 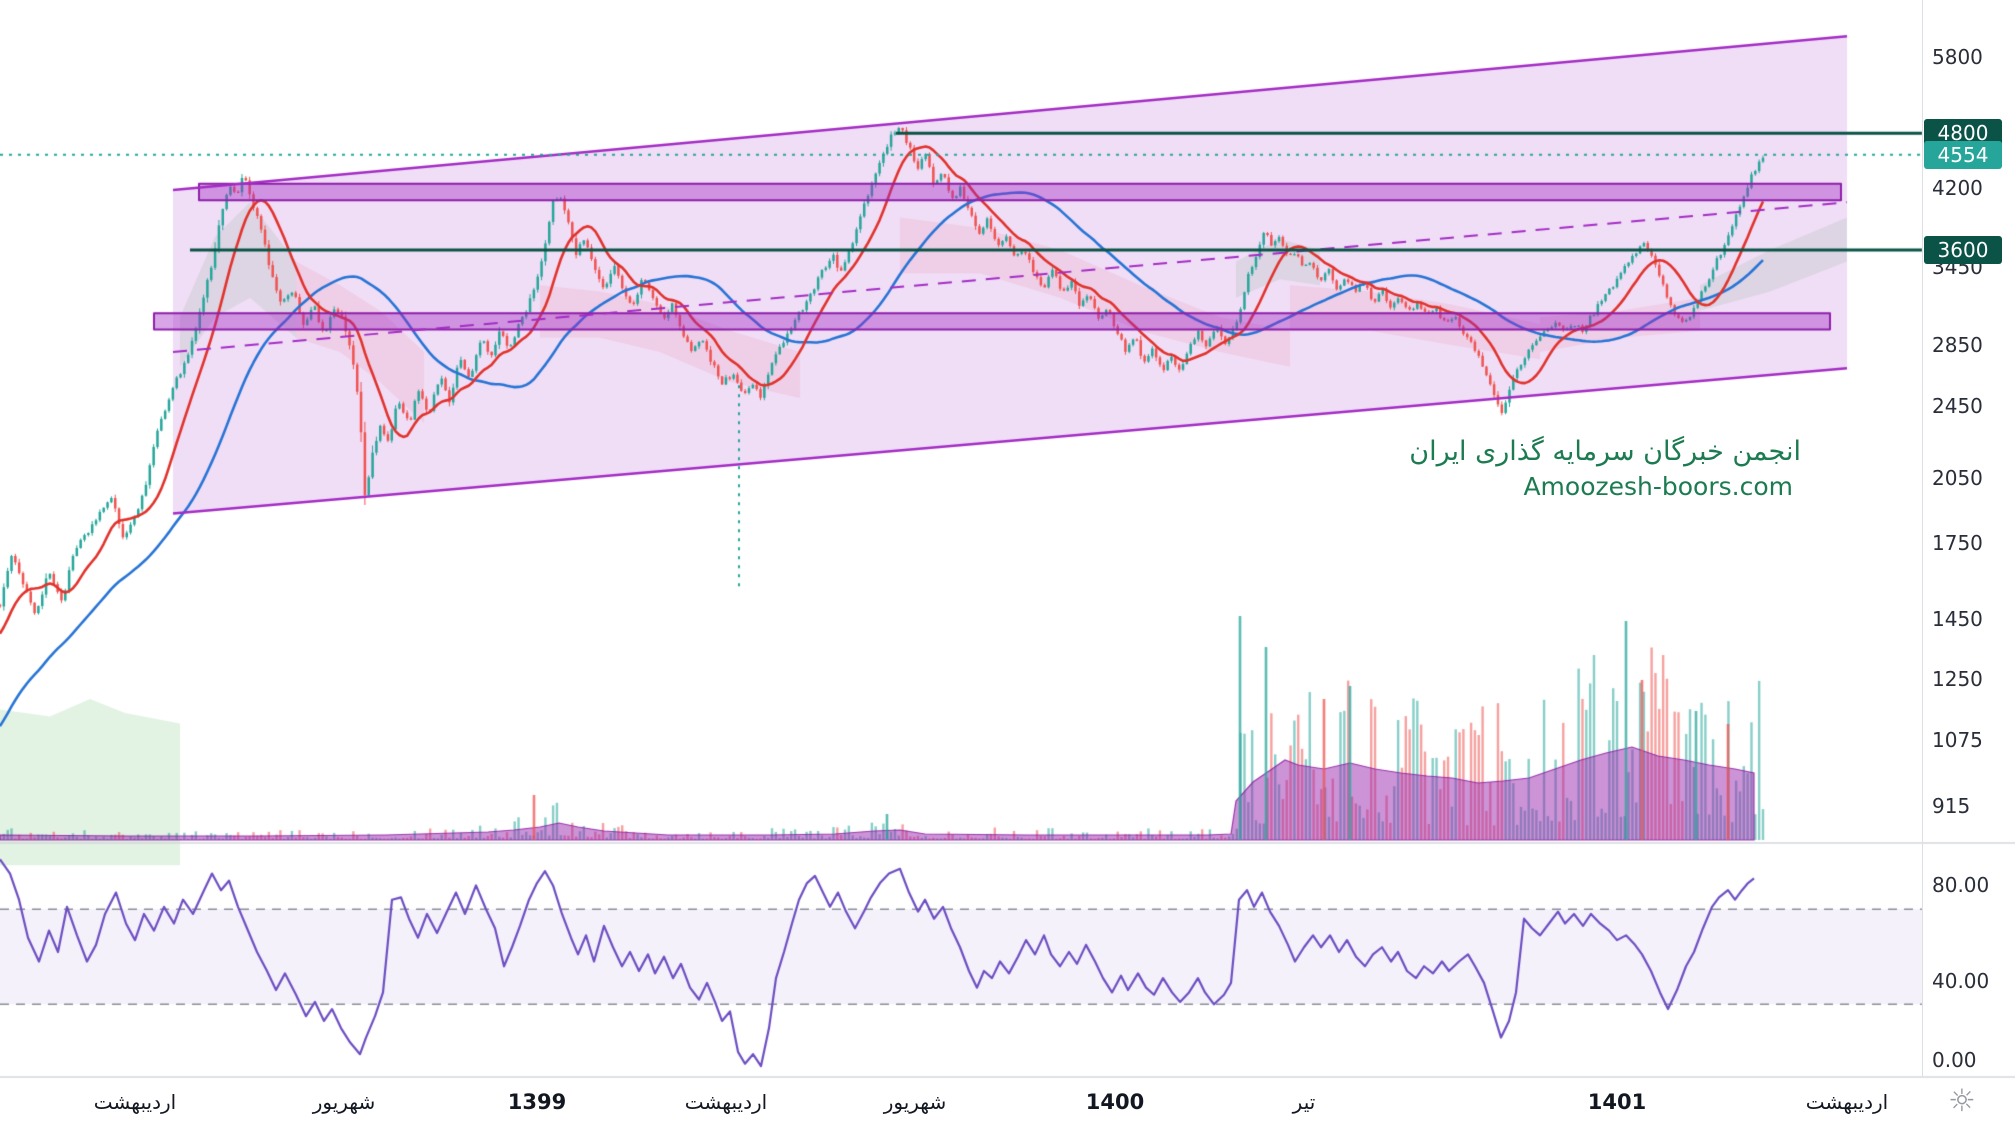 I want to click on price-badge-4554: 4554, so click(x=1963, y=154).